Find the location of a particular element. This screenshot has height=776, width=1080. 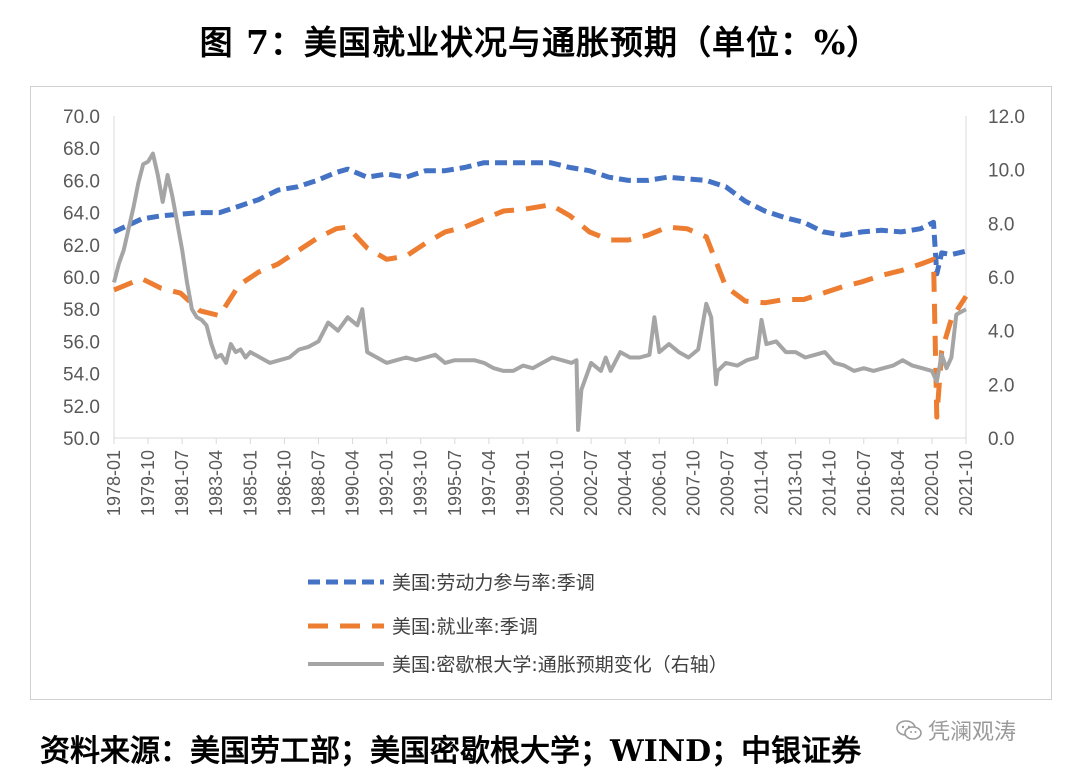

y-tick-label-right: 4.0 is located at coordinates (1001, 332).